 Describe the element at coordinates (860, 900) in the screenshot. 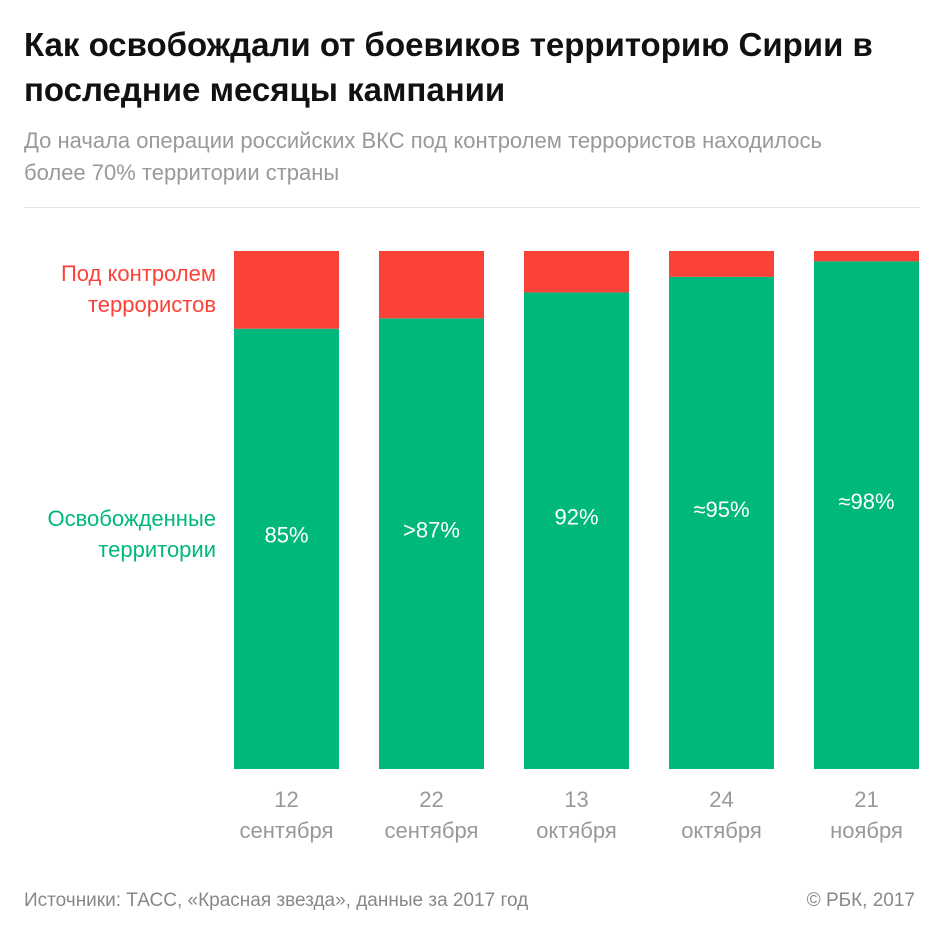

I see `credit: © РБК, 2017` at that location.